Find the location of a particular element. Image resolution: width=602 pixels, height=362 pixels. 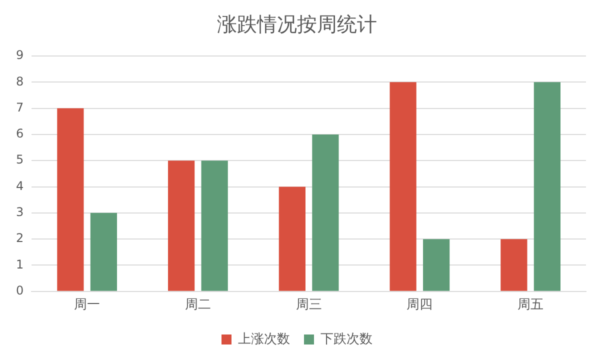

x-tick-label: 周四 is located at coordinates (419, 305).